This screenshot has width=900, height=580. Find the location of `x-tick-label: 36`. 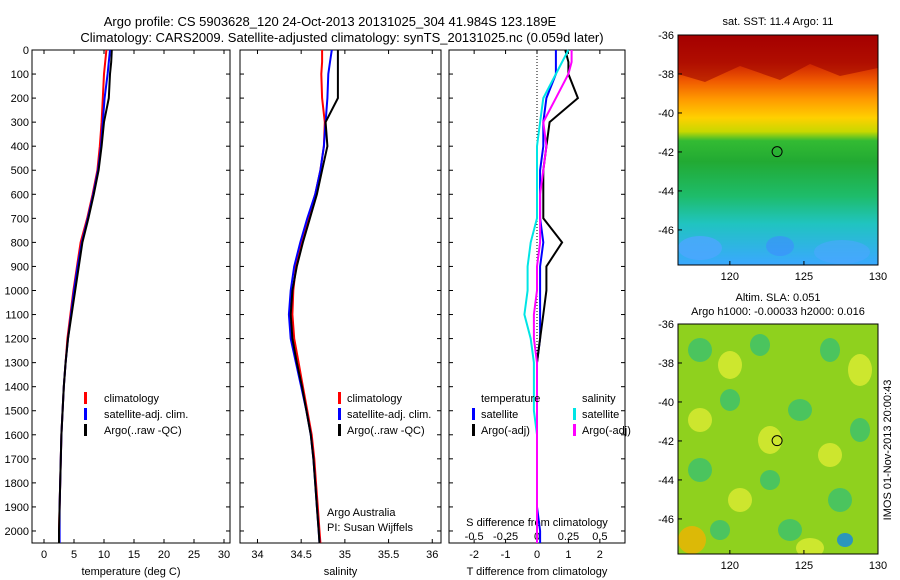

x-tick-label: 36 is located at coordinates (432, 555).